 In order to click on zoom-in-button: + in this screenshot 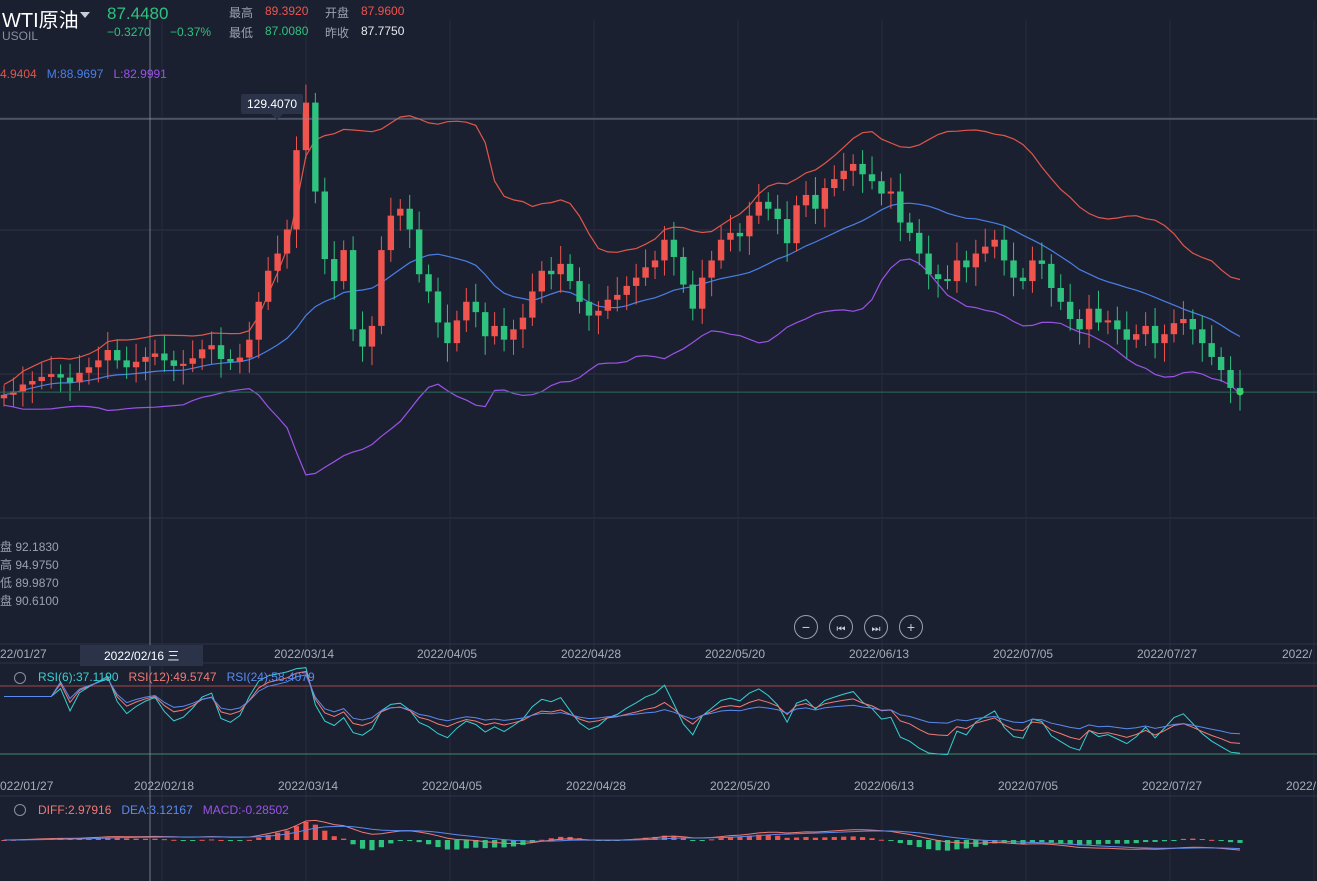, I will do `click(911, 627)`.